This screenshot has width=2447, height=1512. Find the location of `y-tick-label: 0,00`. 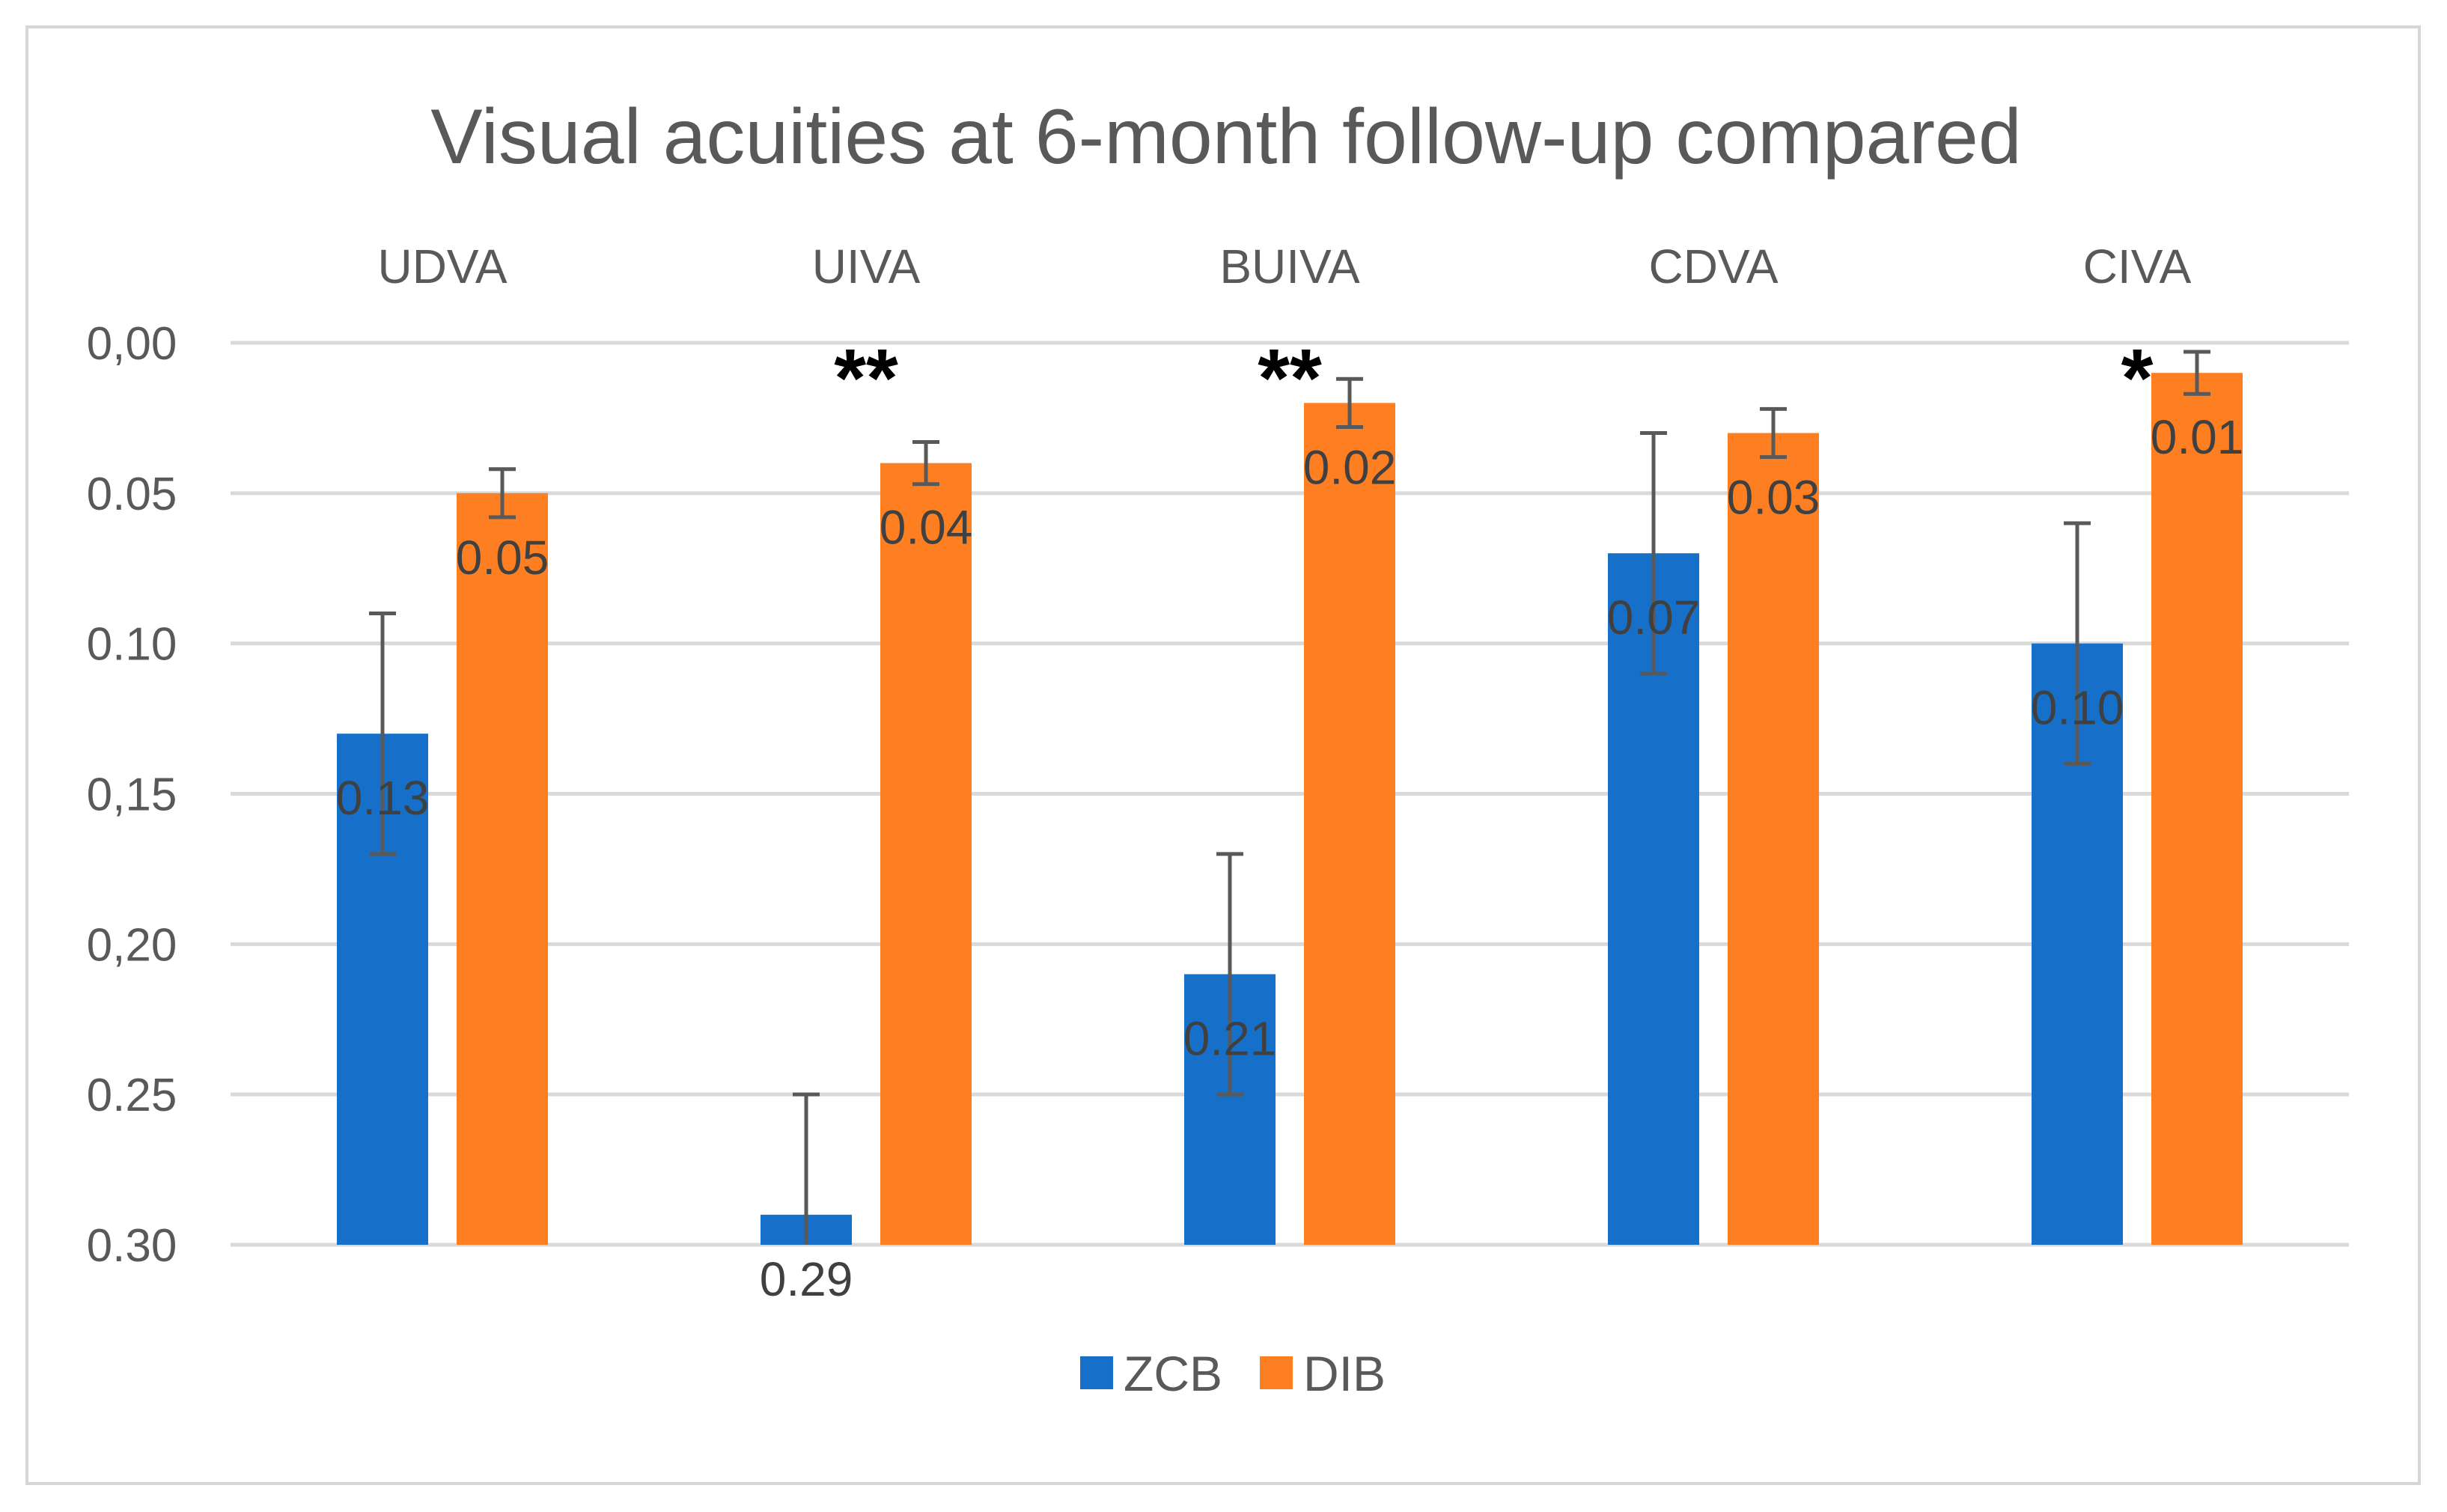

y-tick-label: 0,00 is located at coordinates (132, 344).